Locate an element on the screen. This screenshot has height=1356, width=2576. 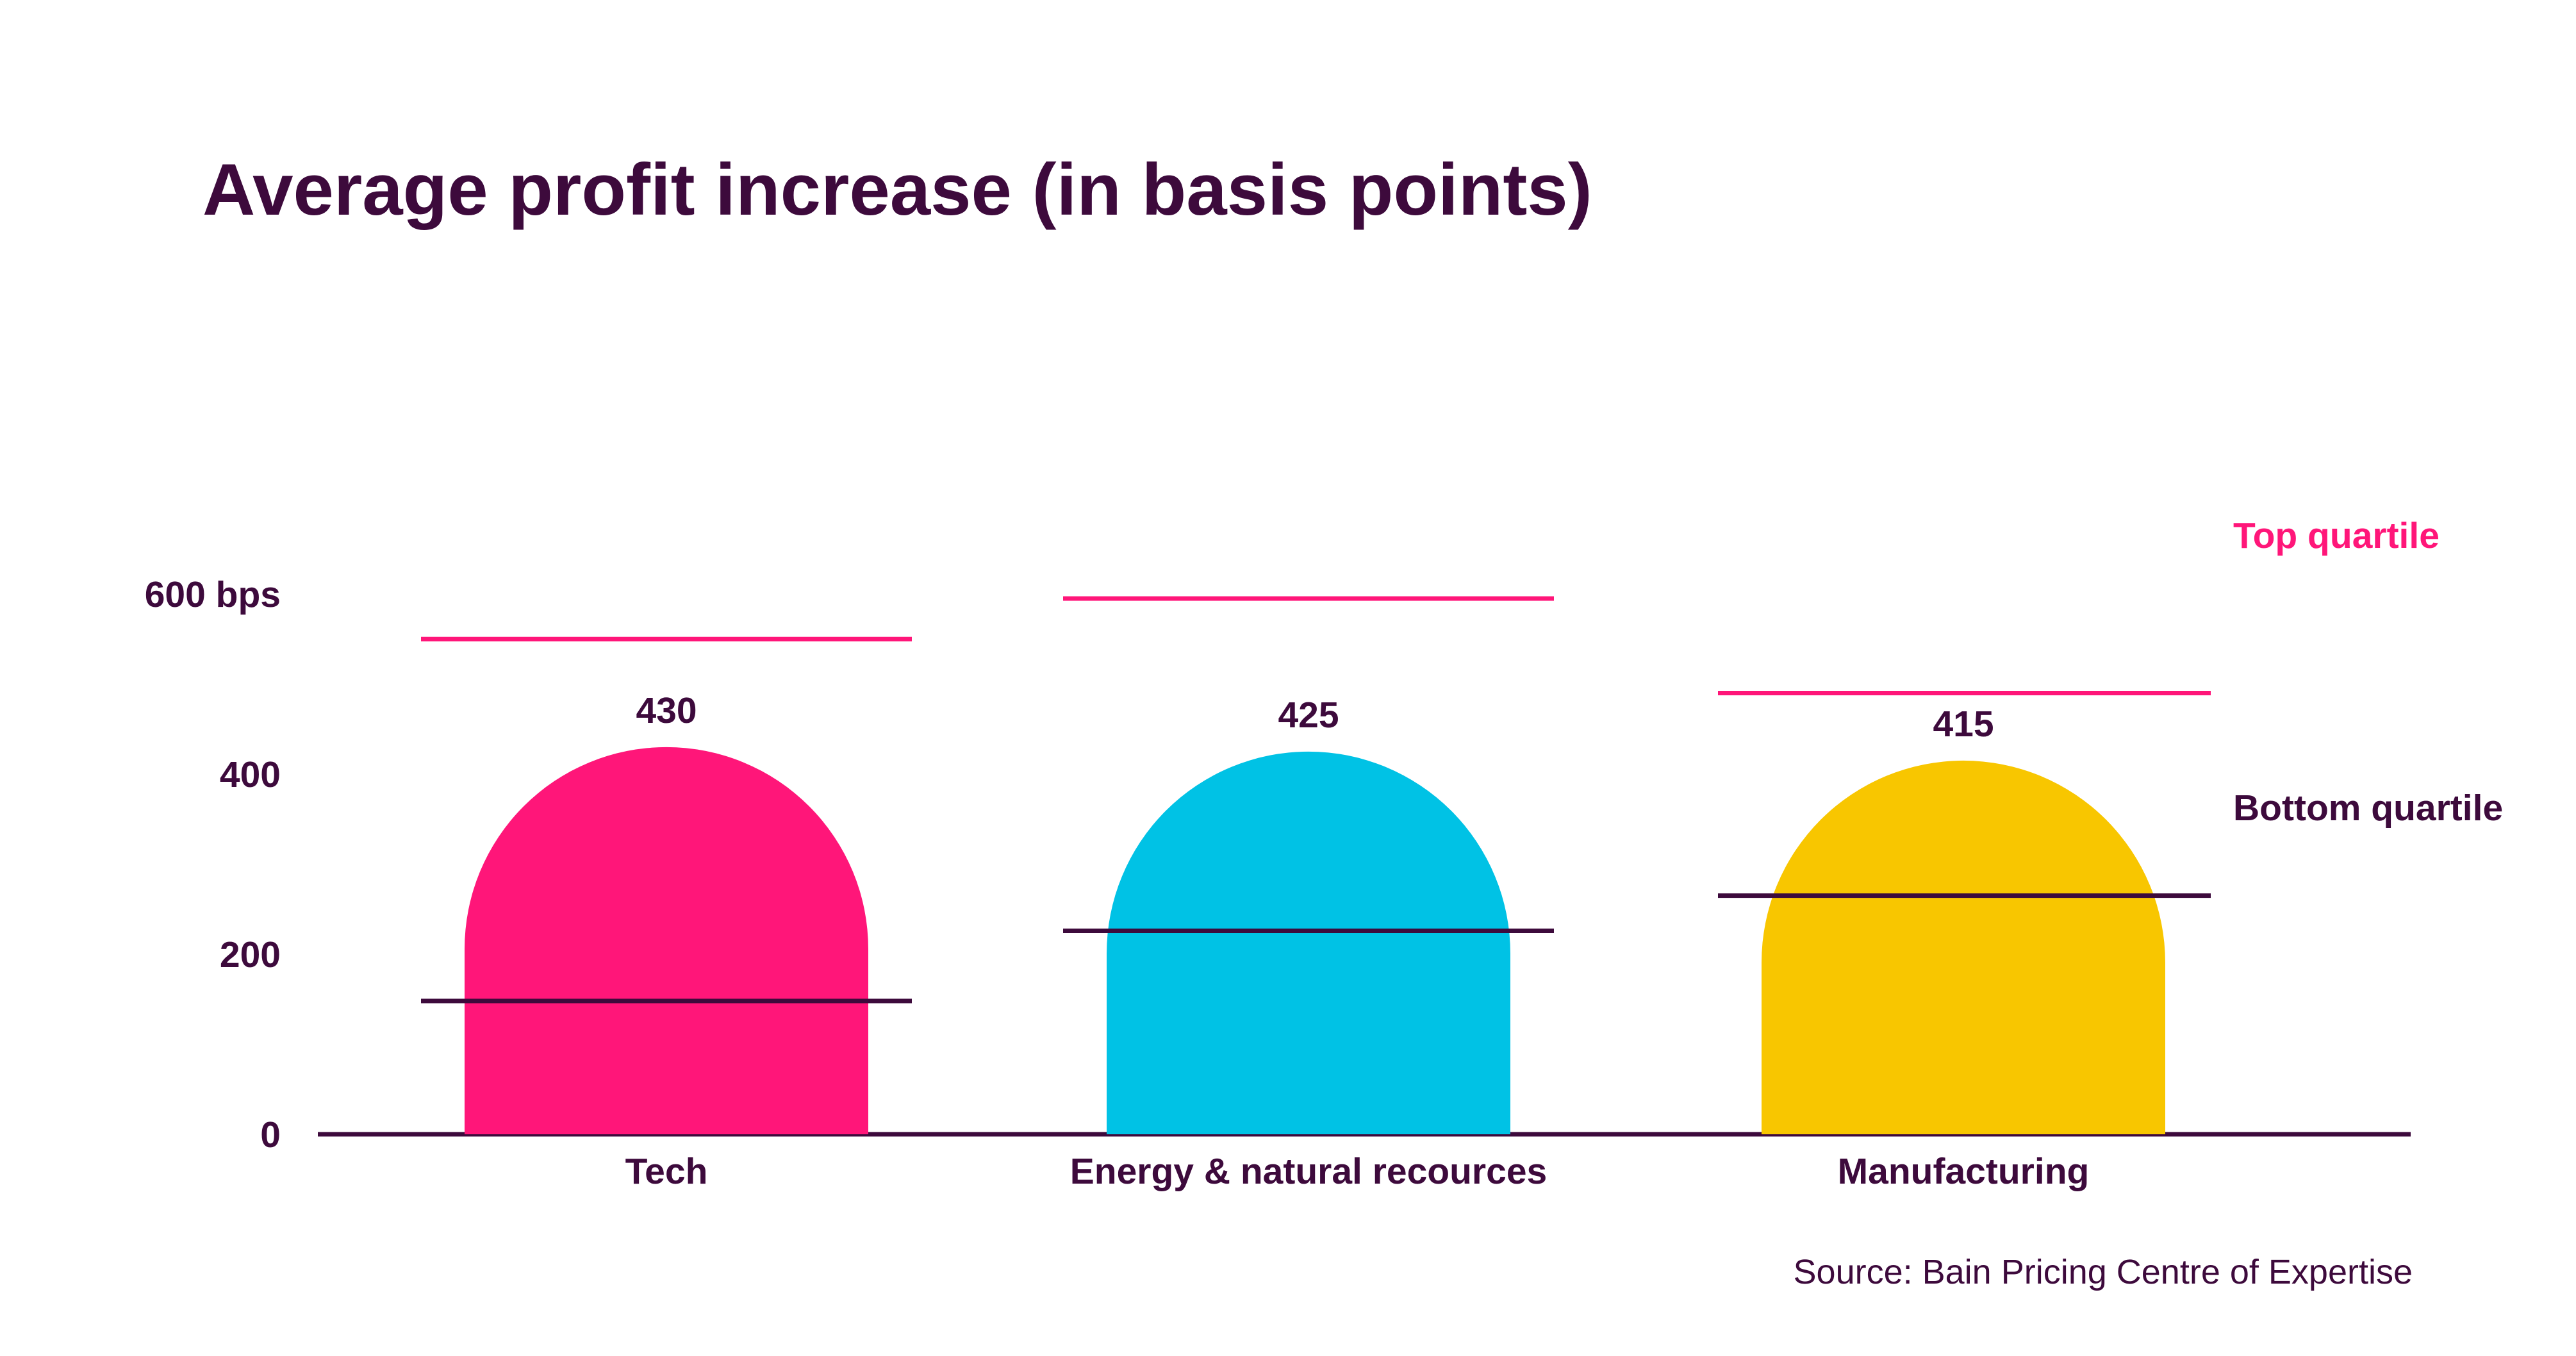
category-label: Tech is located at coordinates (666, 1171).